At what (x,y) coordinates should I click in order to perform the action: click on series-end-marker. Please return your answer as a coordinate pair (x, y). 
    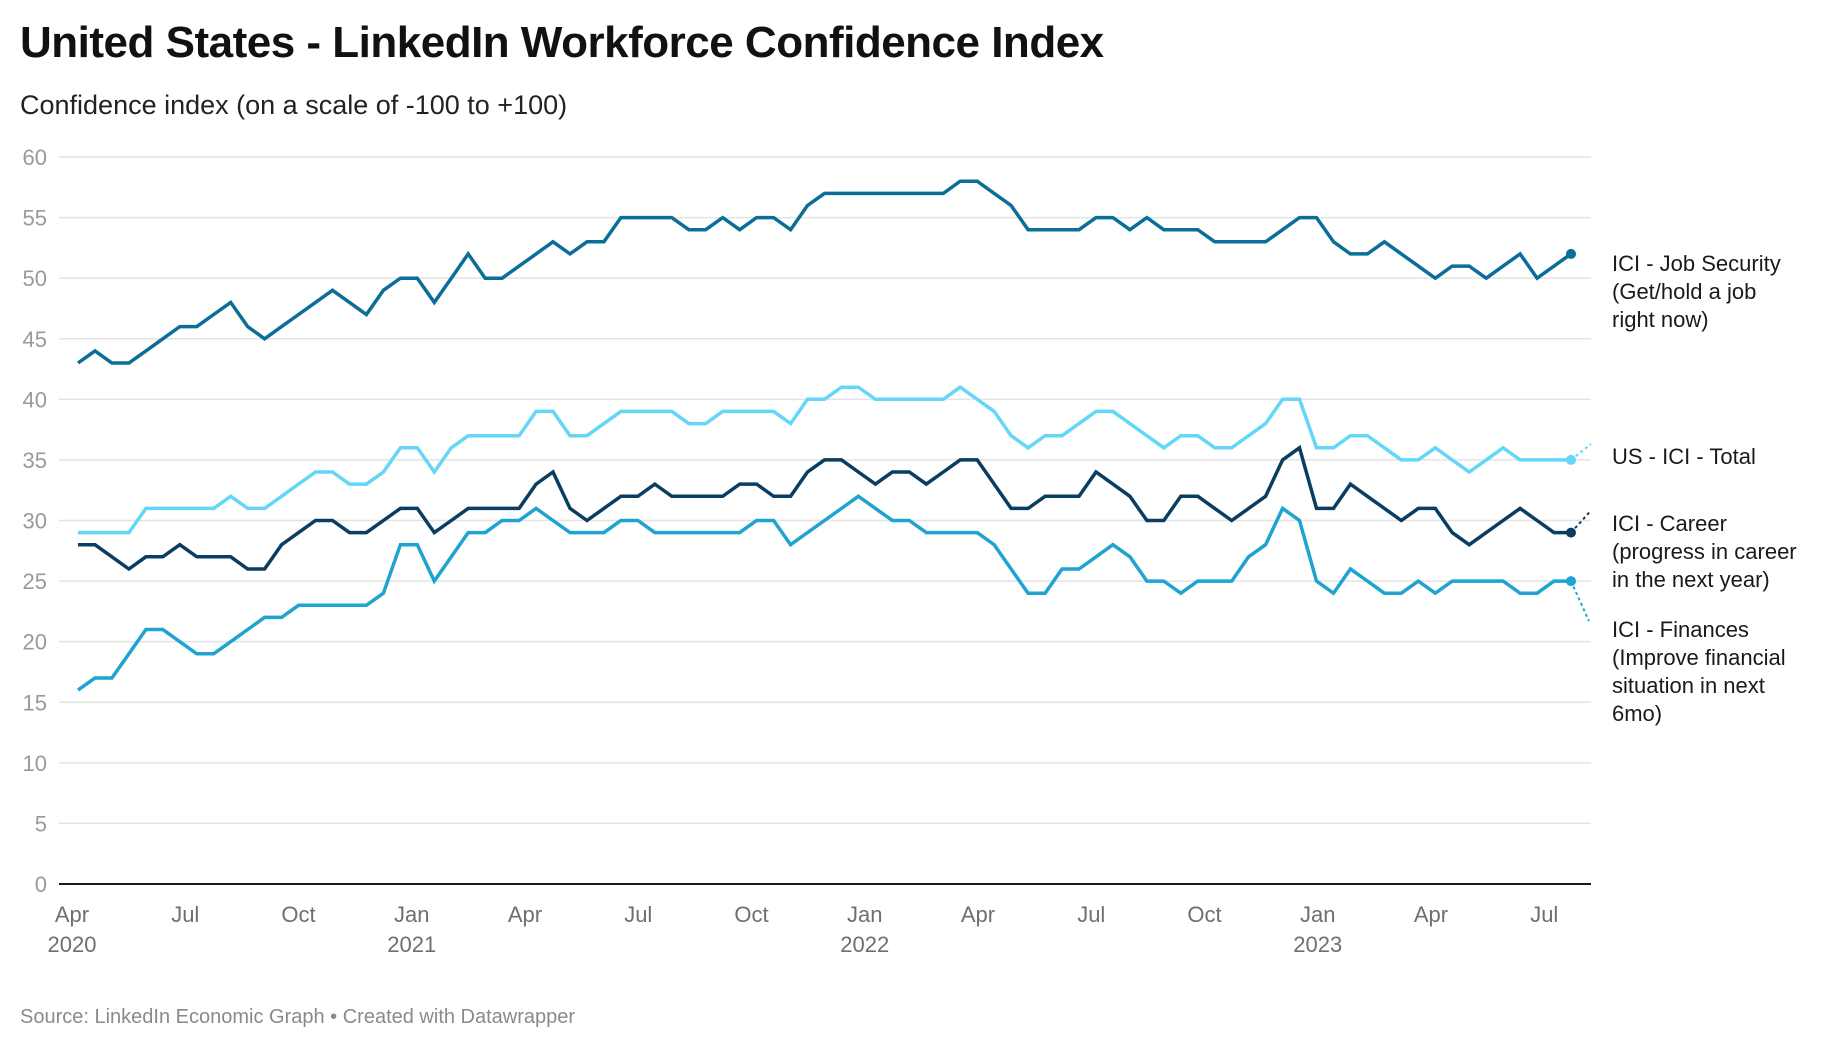
    Looking at the image, I should click on (1571, 253).